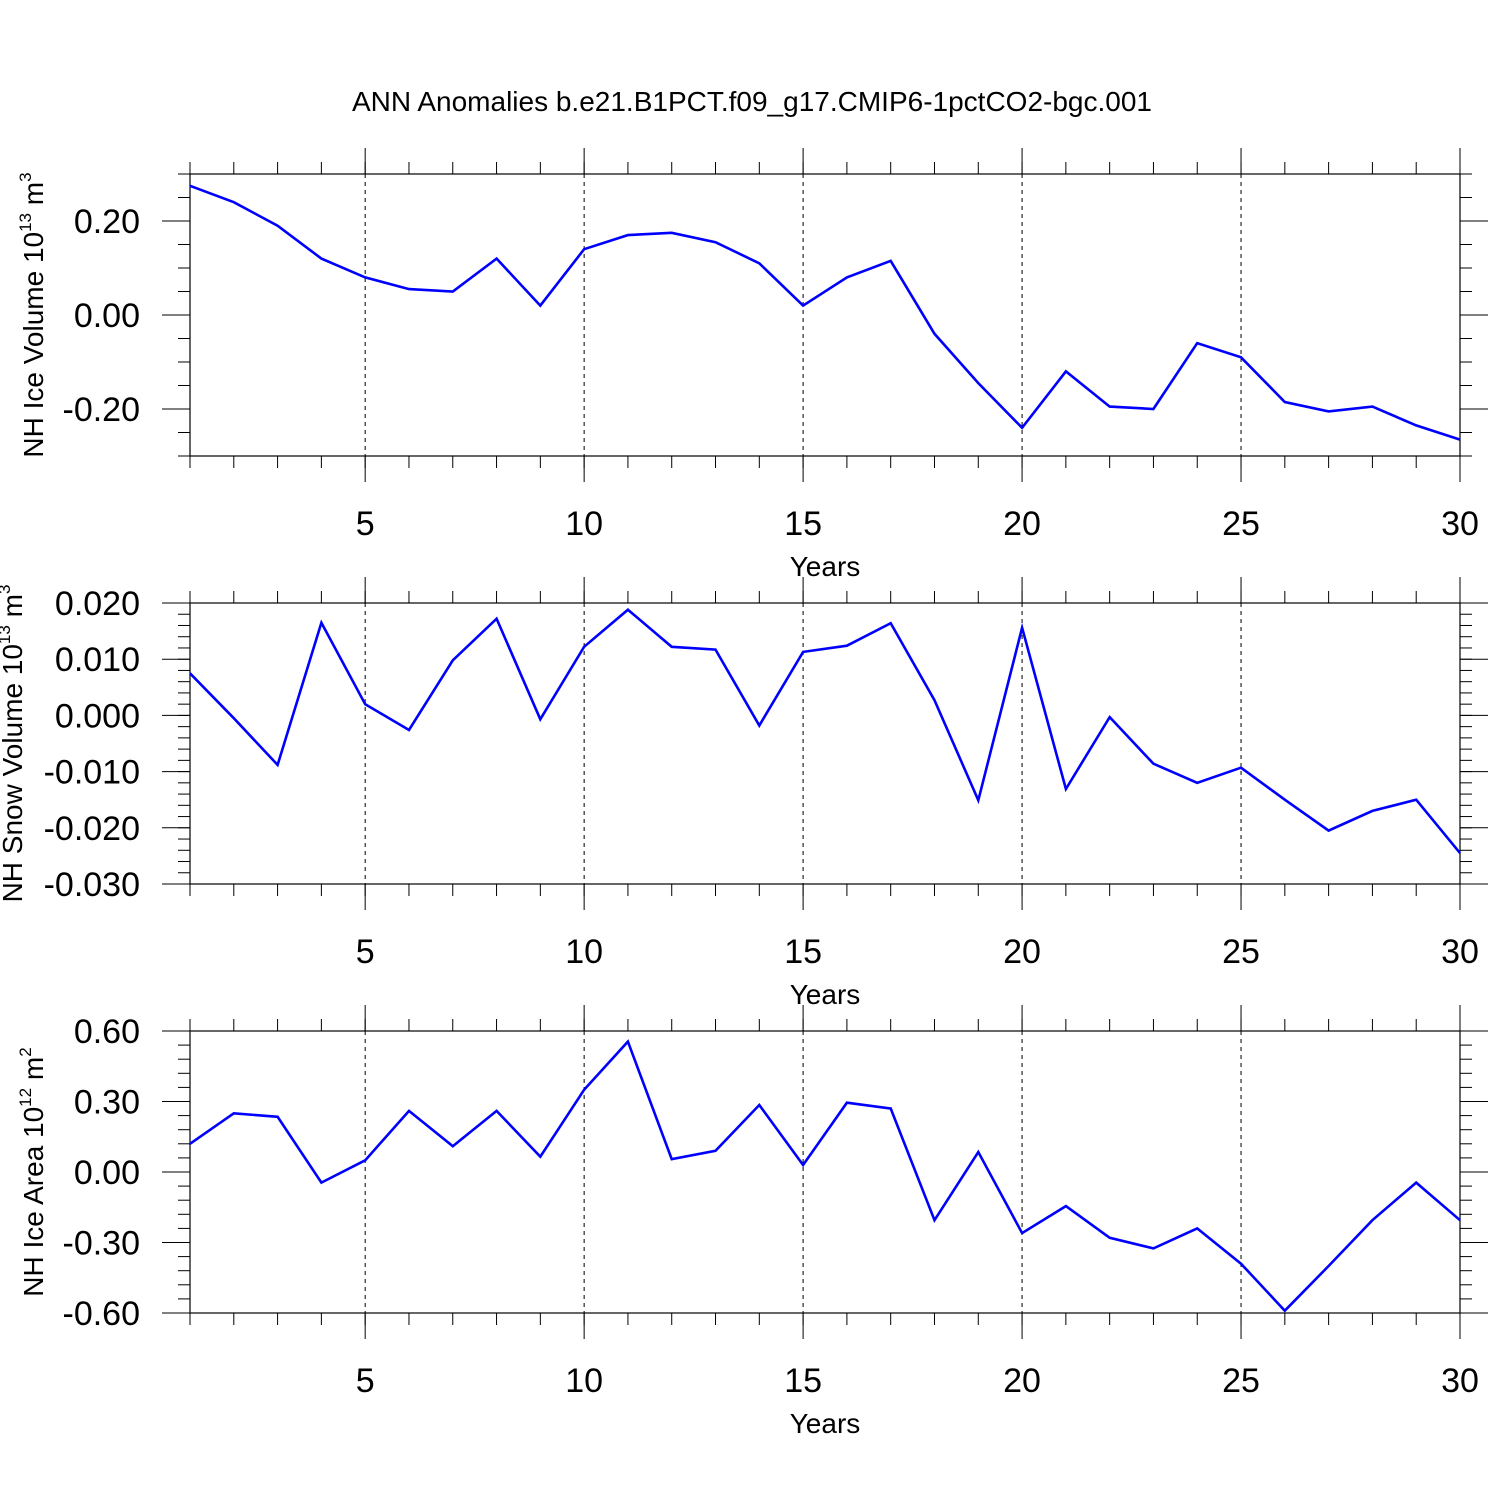  What do you see at coordinates (102, 1314) in the screenshot?
I see `y-tick-label: -0.60` at bounding box center [102, 1314].